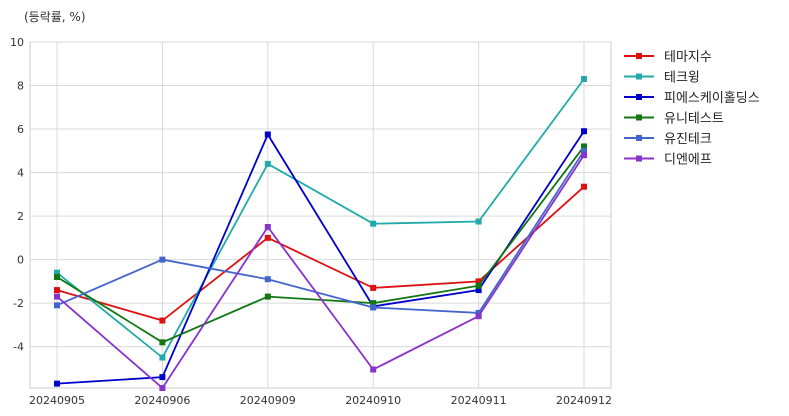  I want to click on y-tick-label: -2, so click(18, 303).